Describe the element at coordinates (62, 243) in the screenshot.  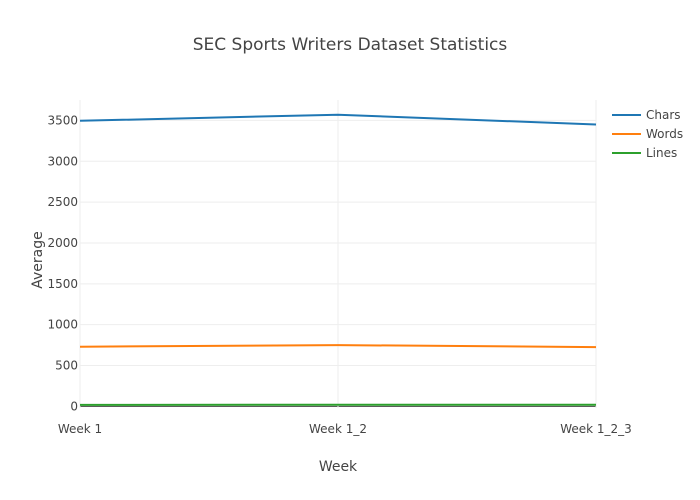
I see `y-tick-label: 2000` at that location.